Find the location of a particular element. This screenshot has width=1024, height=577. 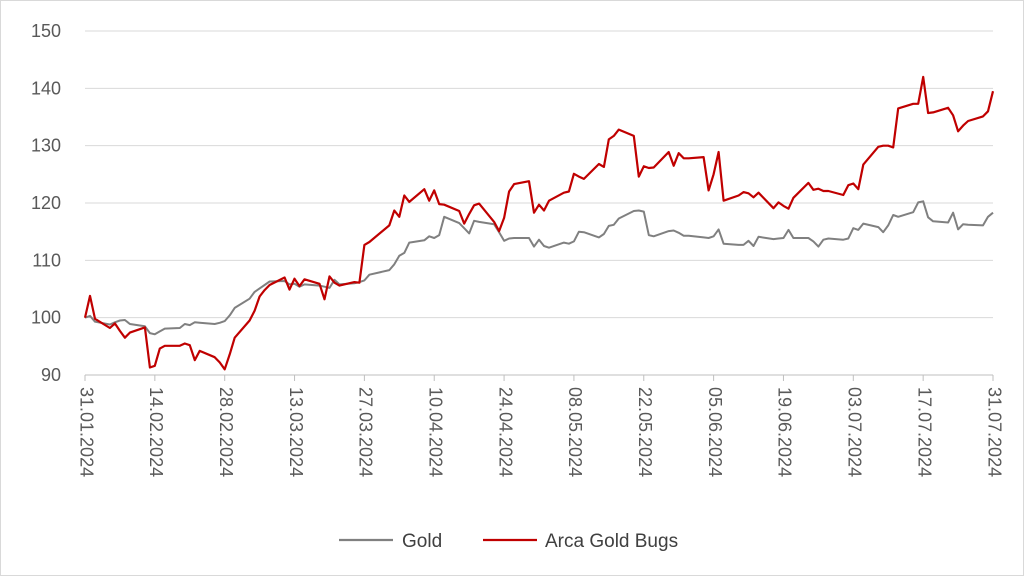

y-tick-label: 120 is located at coordinates (46, 203).